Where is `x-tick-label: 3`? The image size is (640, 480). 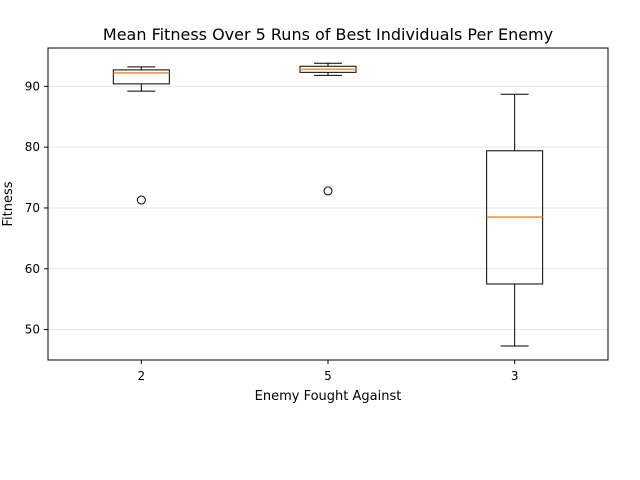
x-tick-label: 3 is located at coordinates (515, 376).